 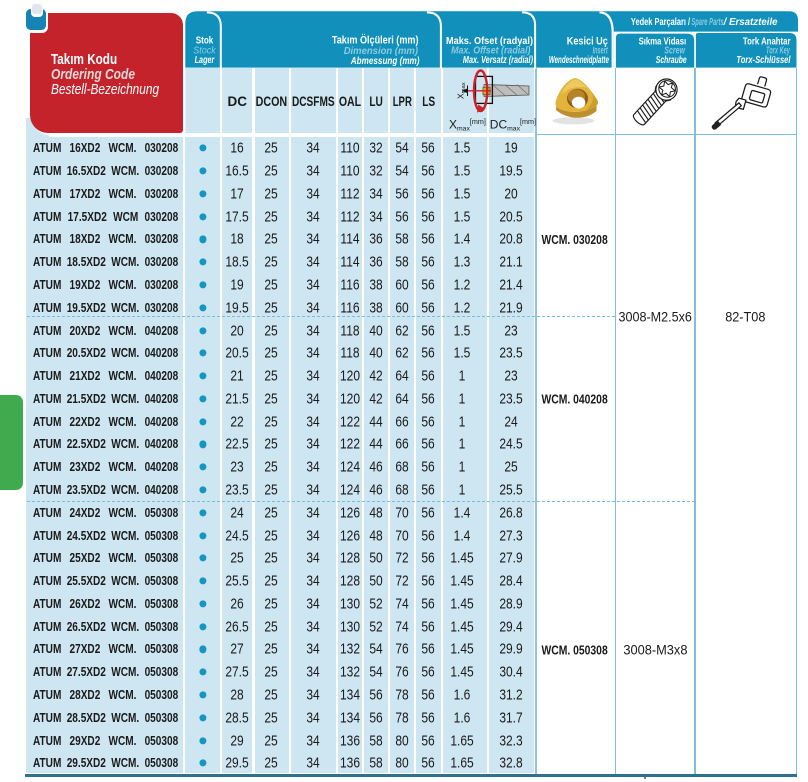 I want to click on svg-text: LS, so click(x=428, y=101).